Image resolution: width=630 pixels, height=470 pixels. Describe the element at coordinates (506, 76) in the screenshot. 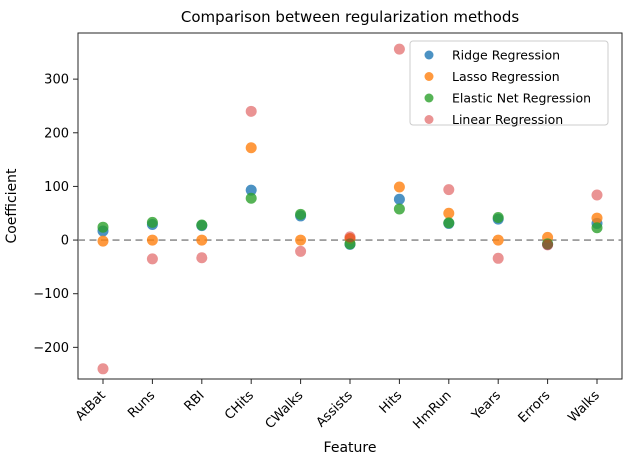

I see `legend-item-label: Lasso Regression` at that location.